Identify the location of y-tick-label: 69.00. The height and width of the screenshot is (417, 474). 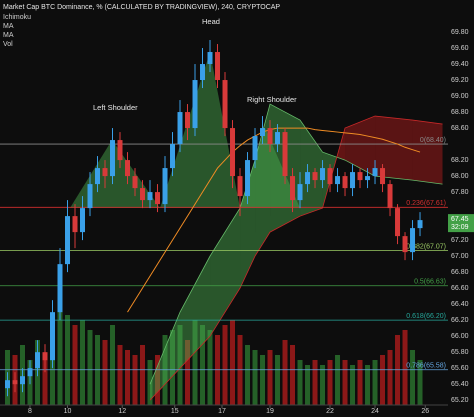
(460, 96).